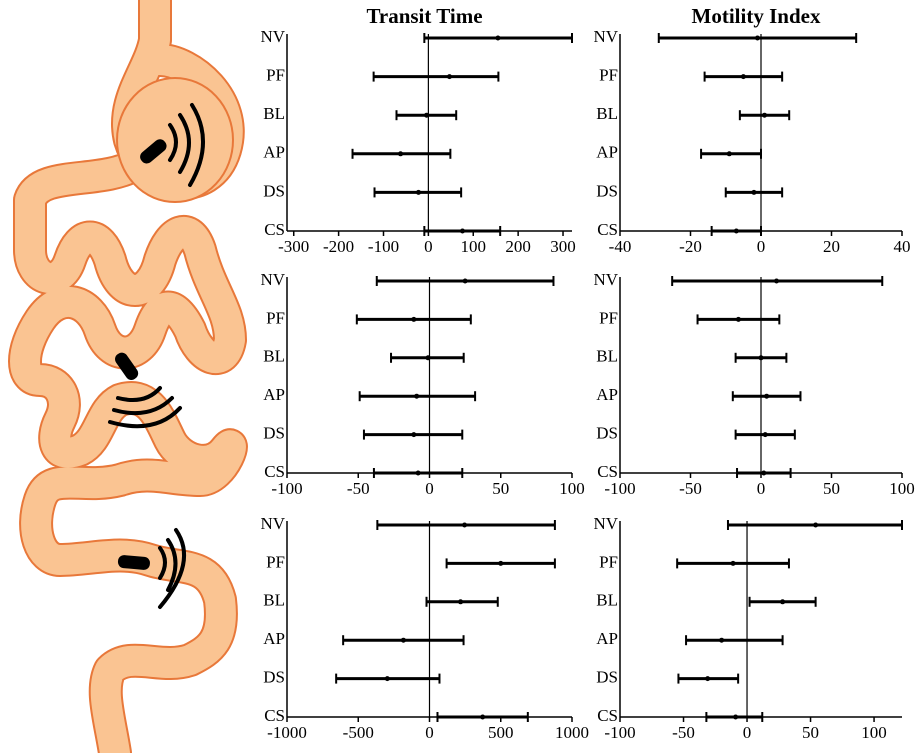 The width and height of the screenshot is (916, 753). What do you see at coordinates (424, 16) in the screenshot?
I see `chart-title: Transit Time` at bounding box center [424, 16].